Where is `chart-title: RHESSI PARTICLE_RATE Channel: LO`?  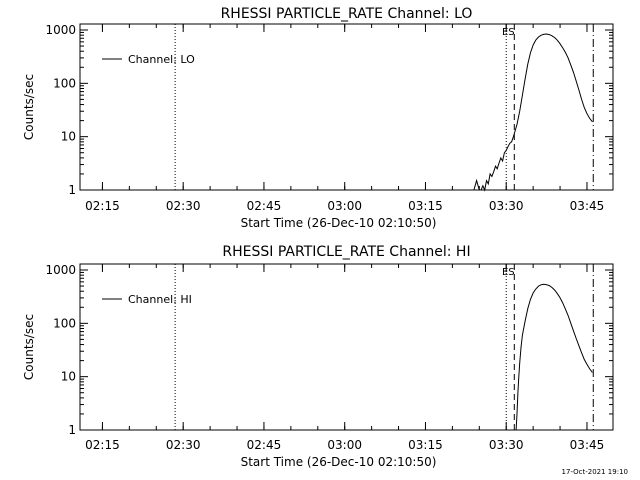
chart-title: RHESSI PARTICLE_RATE Channel: LO is located at coordinates (347, 14).